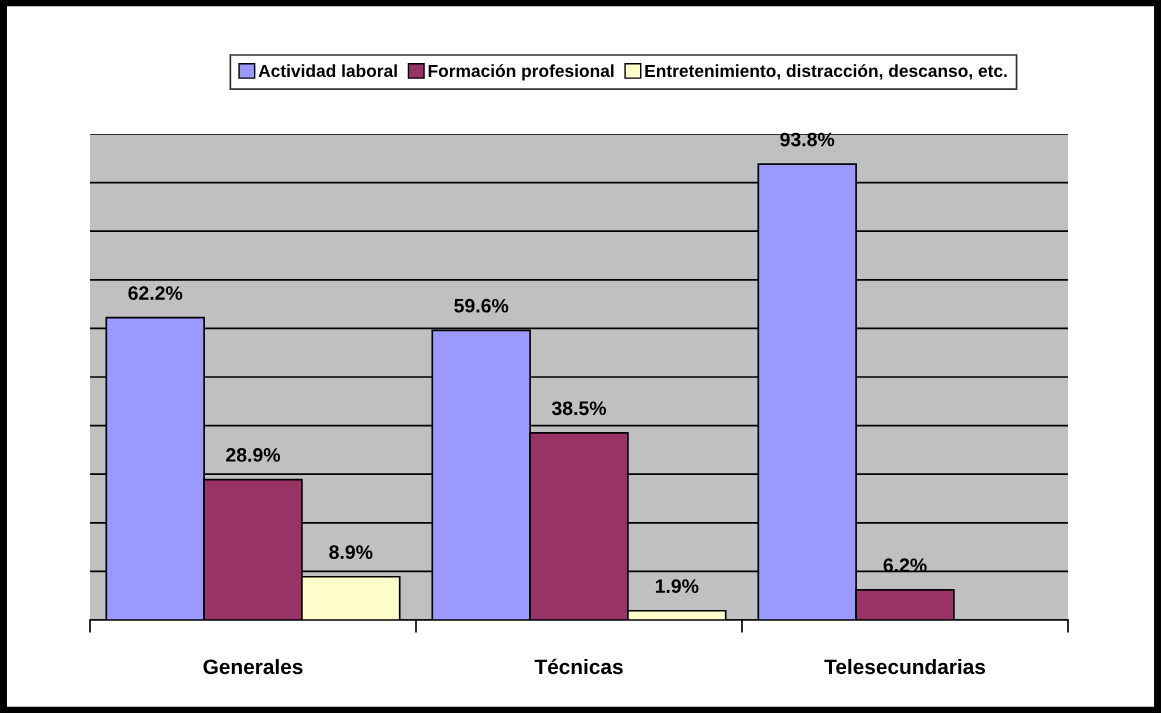 Image resolution: width=1161 pixels, height=713 pixels. What do you see at coordinates (807, 139) in the screenshot?
I see `data-label: 93.8%` at bounding box center [807, 139].